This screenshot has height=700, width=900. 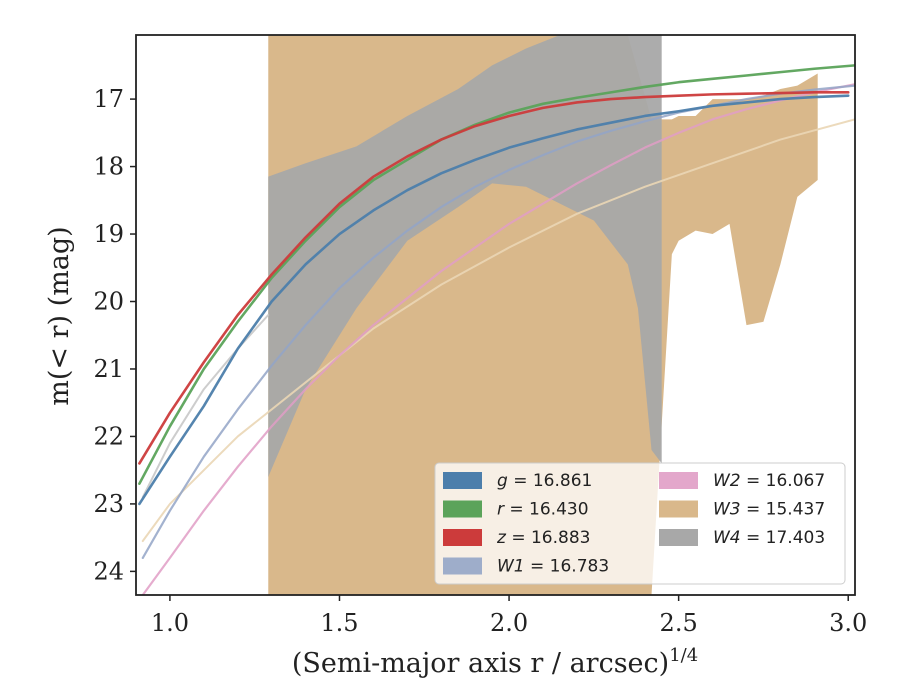 I want to click on x-axis-label: (Semi-major axis r / arcsec)1/4, so click(x=495, y=662).